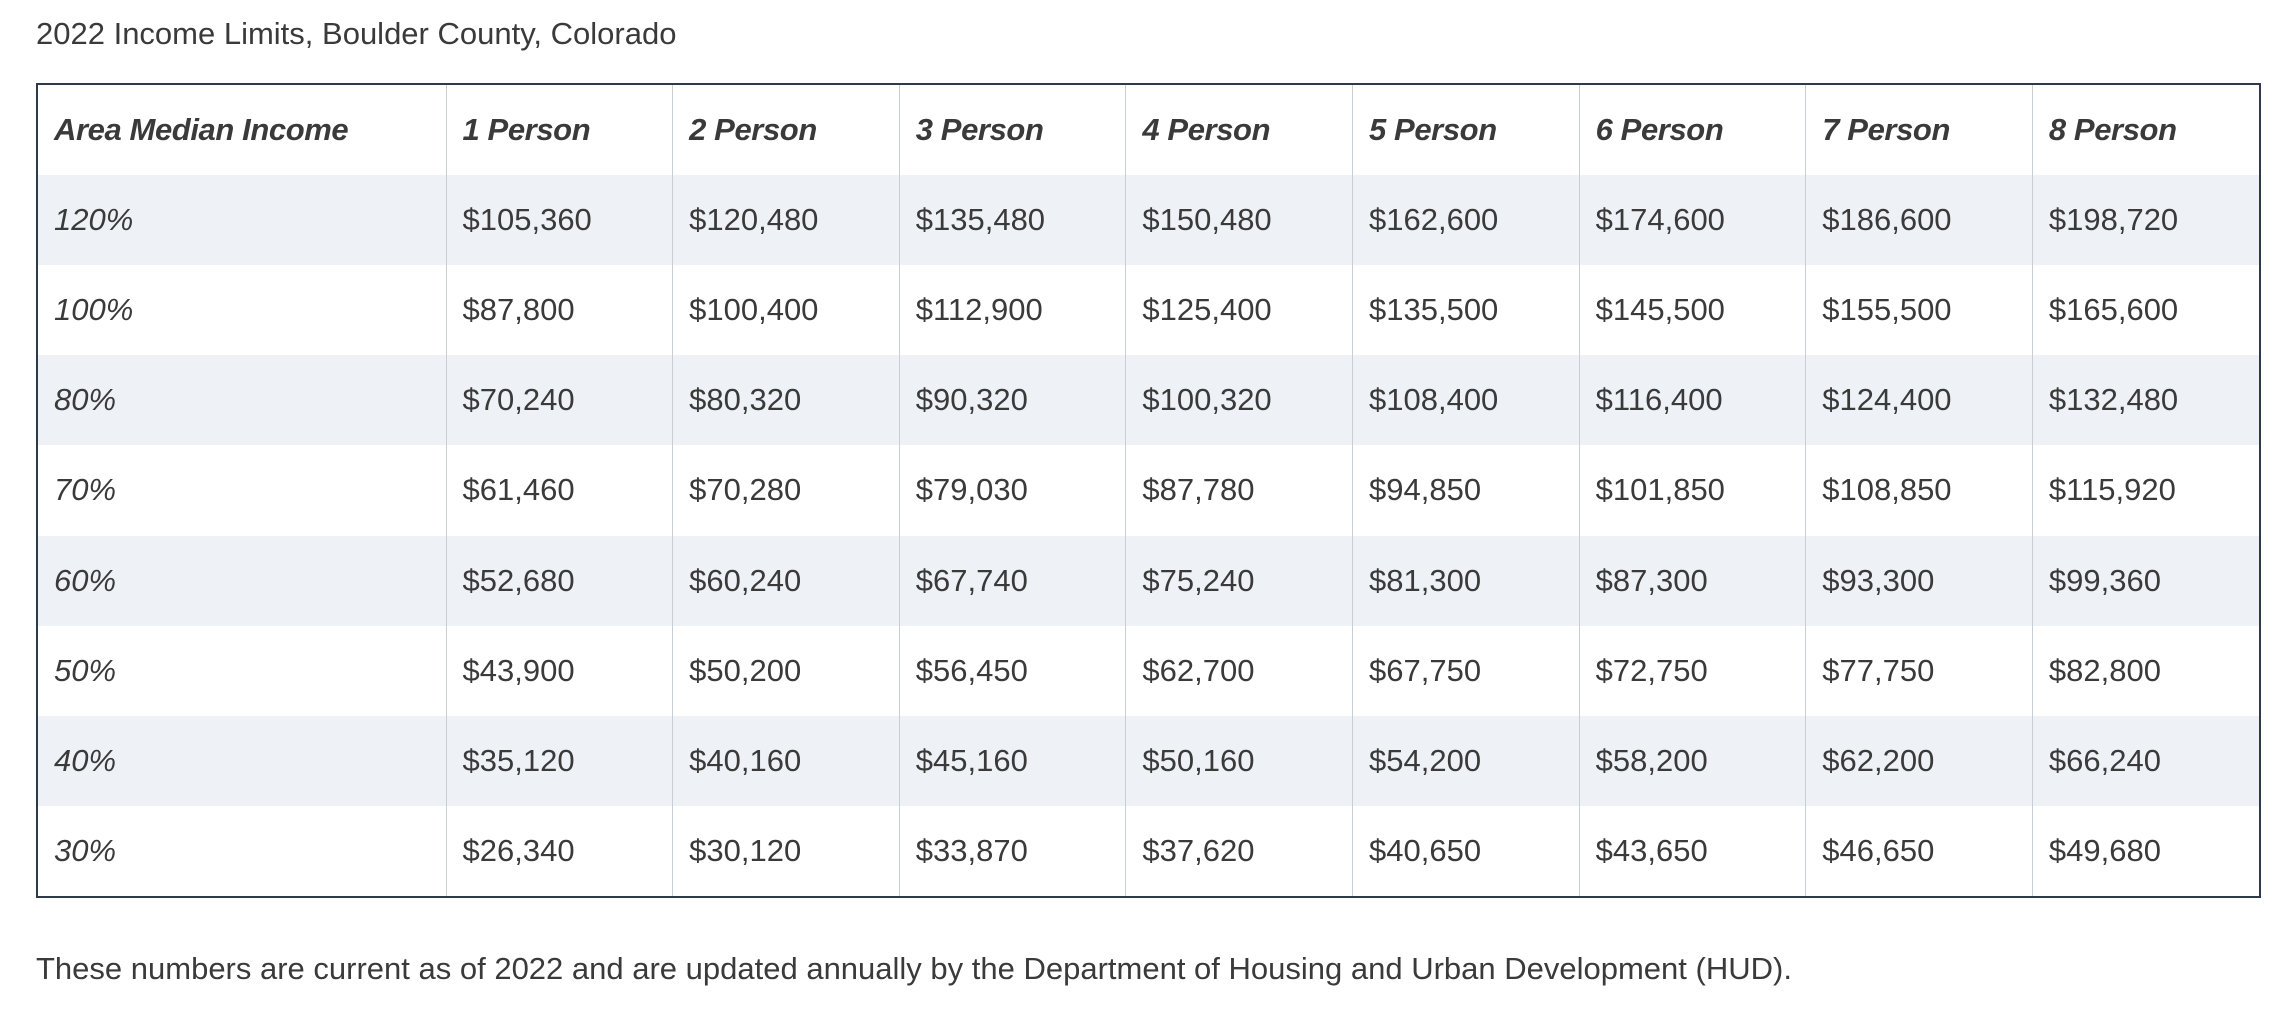 The image size is (2294, 1021). What do you see at coordinates (1466, 310) in the screenshot?
I see `income-limit-cell: $135,500` at bounding box center [1466, 310].